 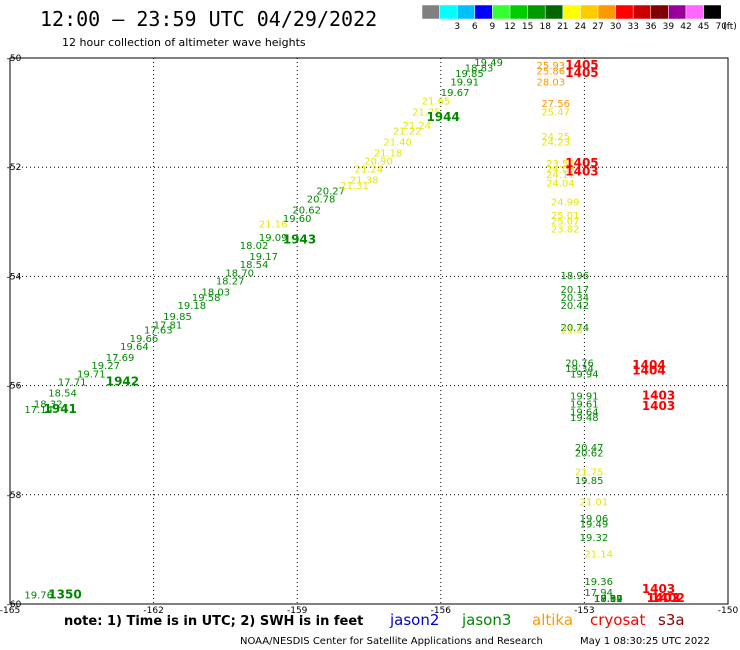 What do you see at coordinates (584, 611) in the screenshot?
I see `x-tick-label: -153` at bounding box center [584, 611].